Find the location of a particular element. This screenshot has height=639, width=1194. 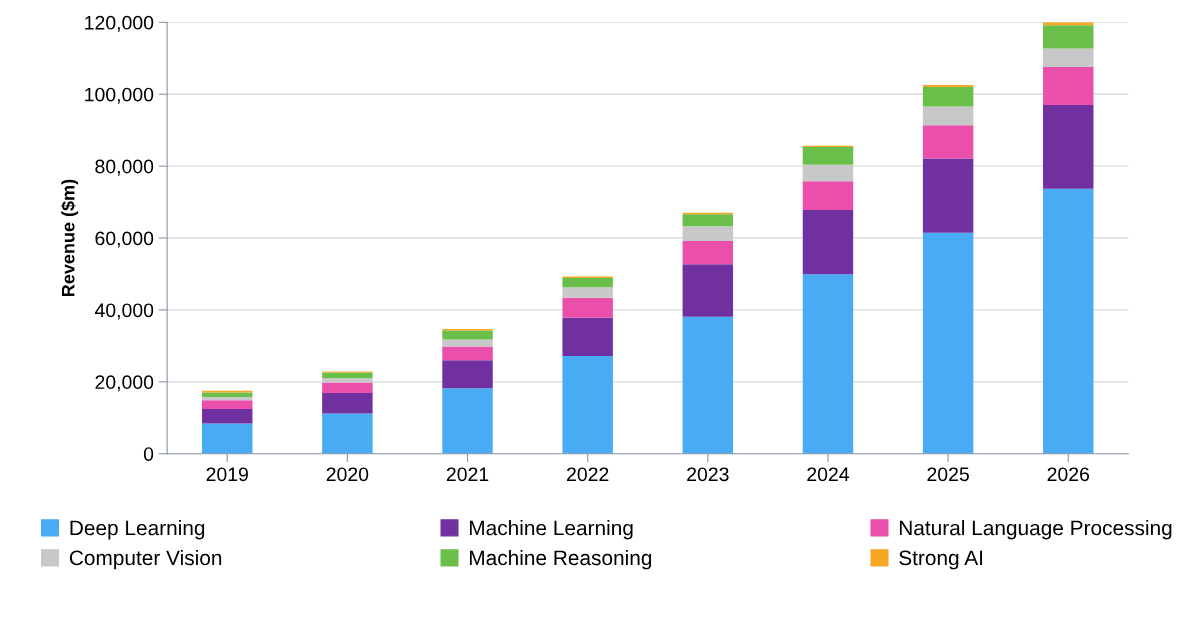

x-tick-label: 2023 is located at coordinates (708, 474).